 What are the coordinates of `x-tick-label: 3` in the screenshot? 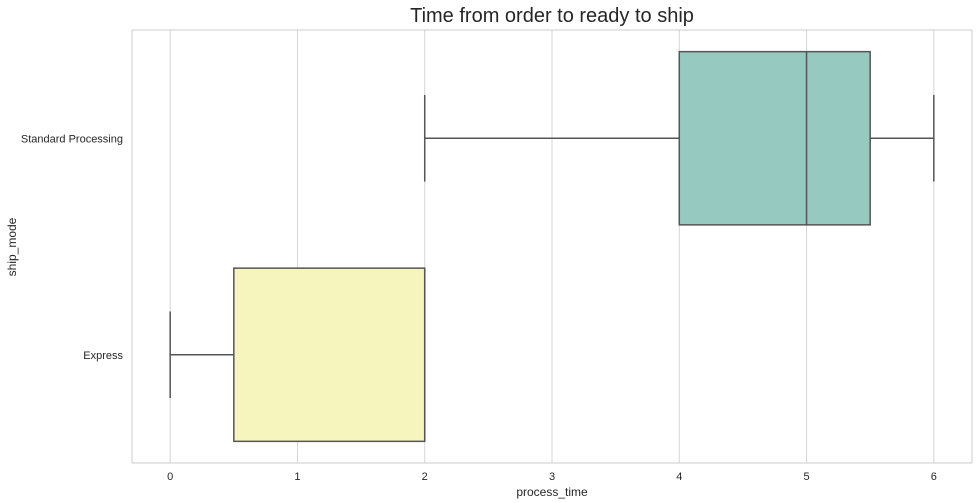 It's located at (552, 477).